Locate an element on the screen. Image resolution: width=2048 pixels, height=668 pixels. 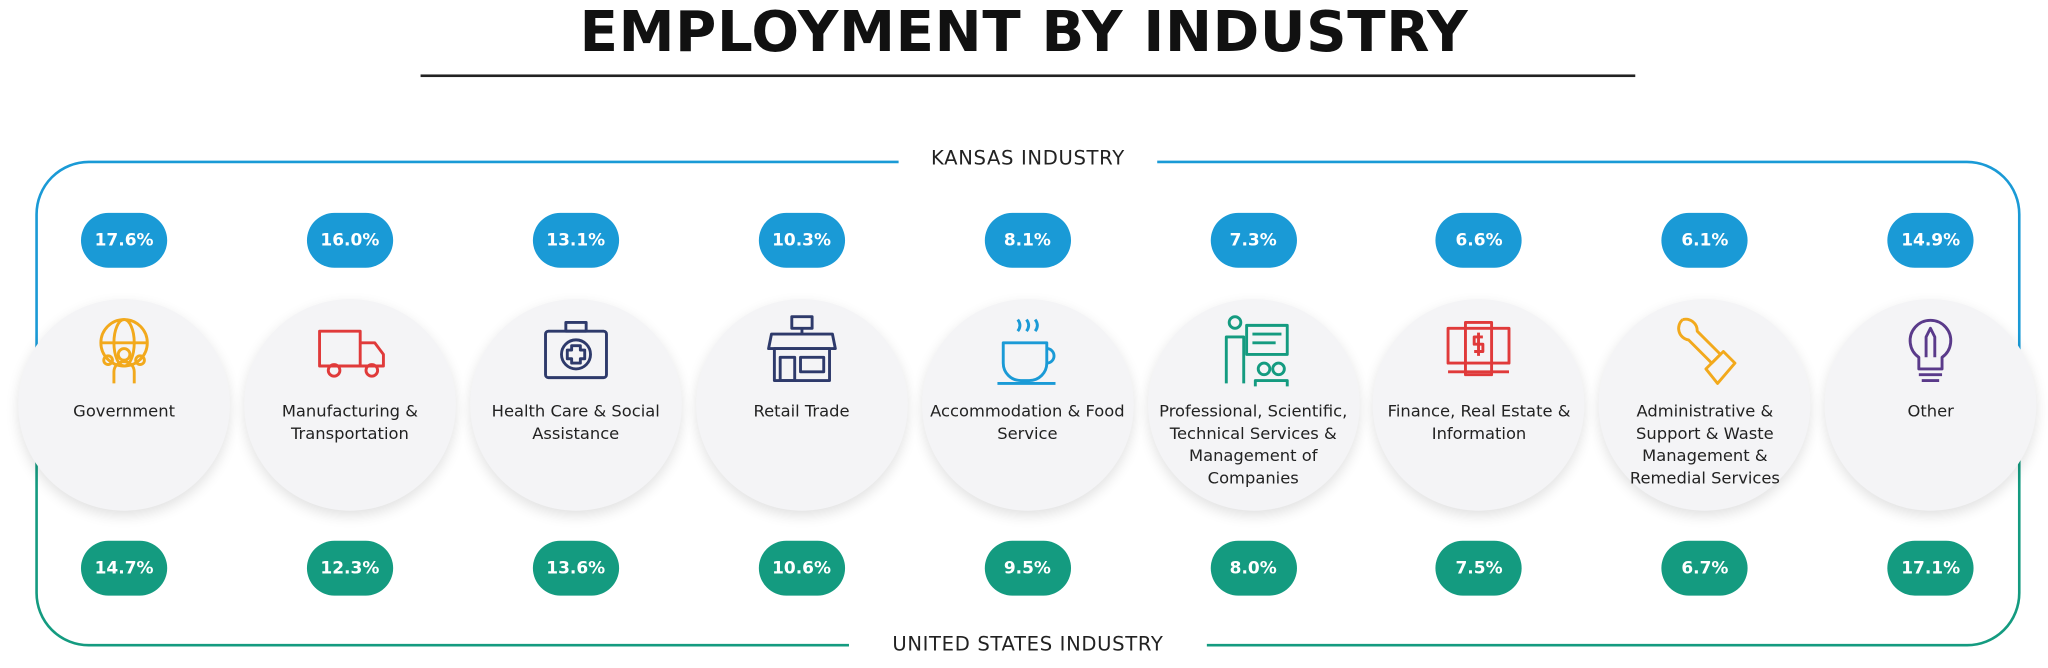
us-pill: 14.7% is located at coordinates (124, 568).